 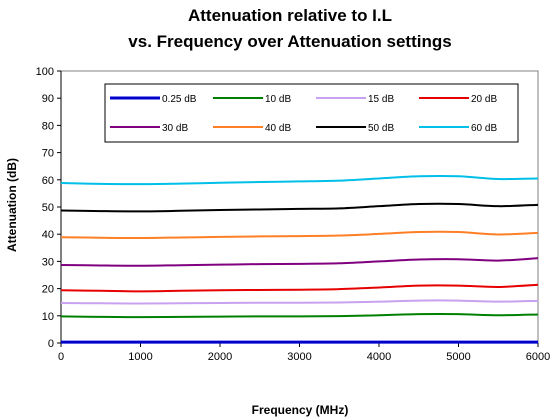 What do you see at coordinates (379, 357) in the screenshot?
I see `x-tick-label: 4000` at bounding box center [379, 357].